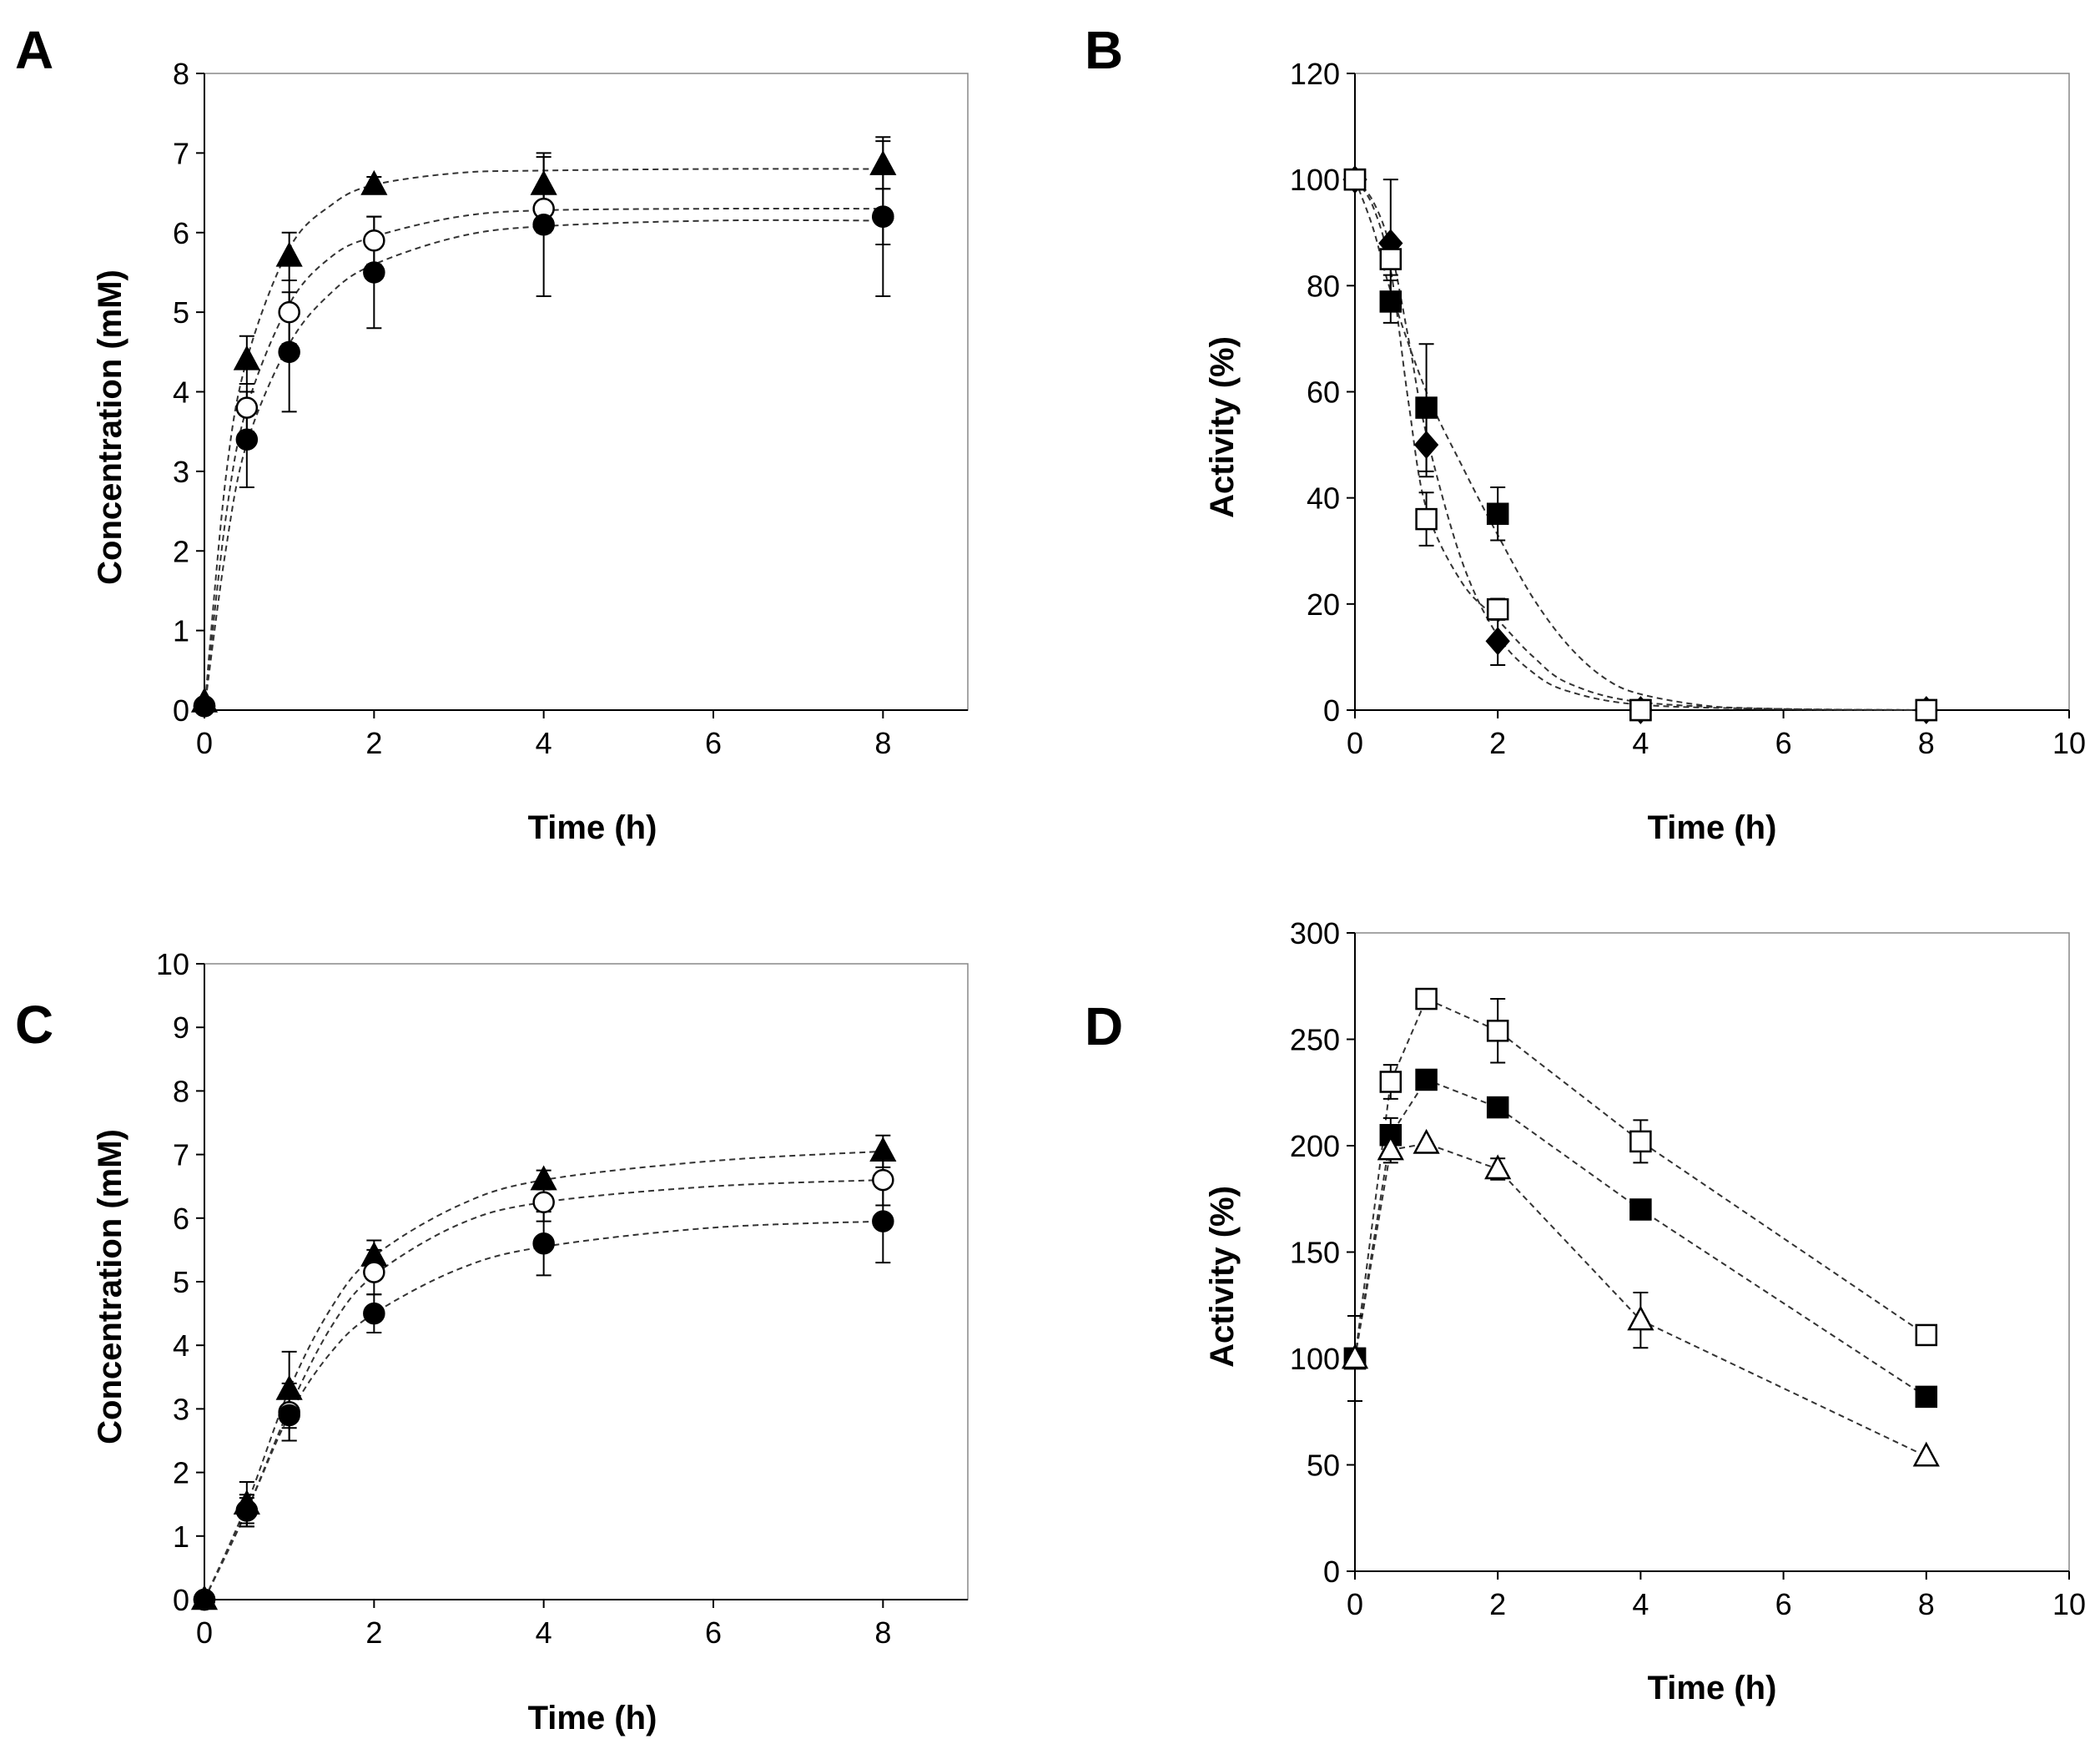  What do you see at coordinates (2069, 743) in the screenshot?
I see `panel-b-x-tick-label: 10` at bounding box center [2069, 743].